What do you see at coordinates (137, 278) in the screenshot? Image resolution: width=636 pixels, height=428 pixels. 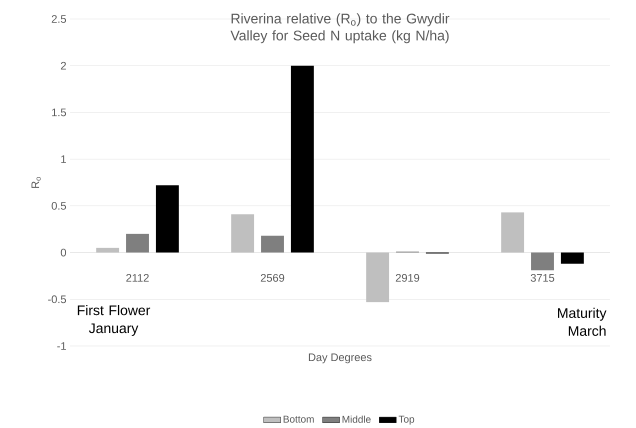 I see `x-tick-label: 2112` at bounding box center [137, 278].